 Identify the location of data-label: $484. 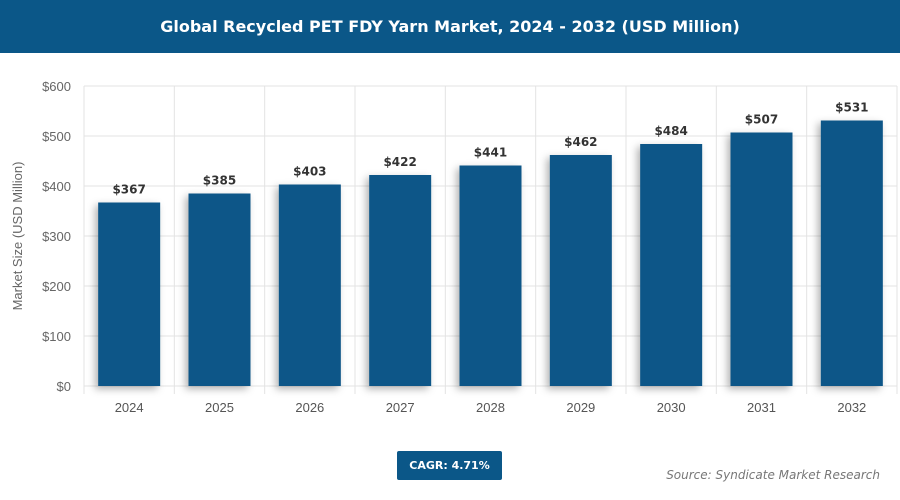
(670, 131).